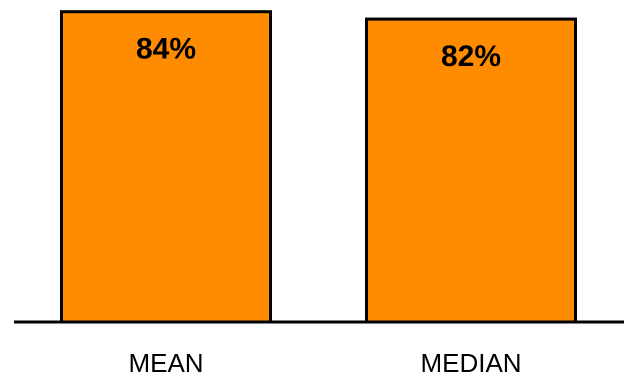 This screenshot has height=382, width=628. Describe the element at coordinates (165, 363) in the screenshot. I see `category-label-mean: MEAN` at that location.